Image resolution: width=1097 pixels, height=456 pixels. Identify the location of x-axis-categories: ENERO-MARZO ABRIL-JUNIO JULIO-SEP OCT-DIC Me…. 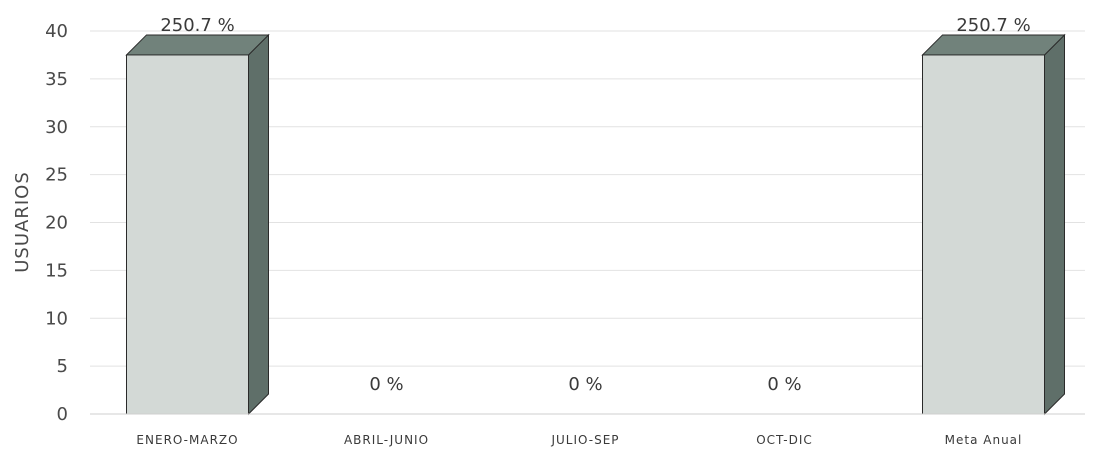
(579, 440).